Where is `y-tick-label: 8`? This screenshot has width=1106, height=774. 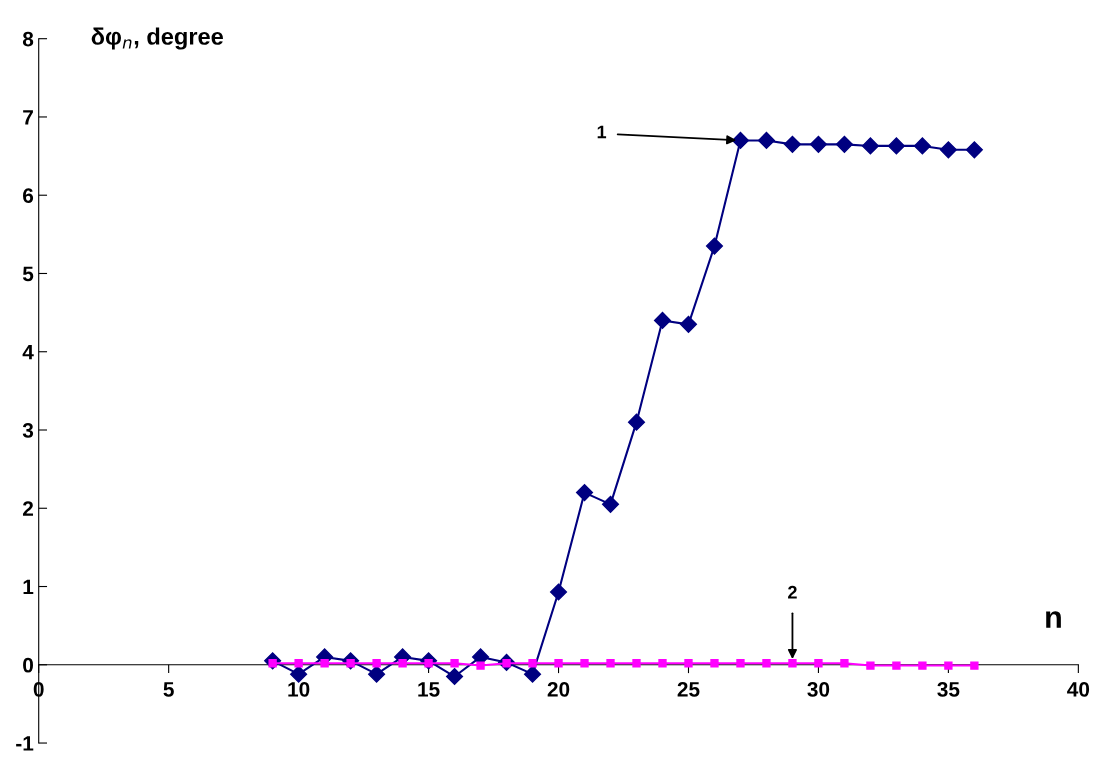 y-tick-label: 8 is located at coordinates (28, 39).